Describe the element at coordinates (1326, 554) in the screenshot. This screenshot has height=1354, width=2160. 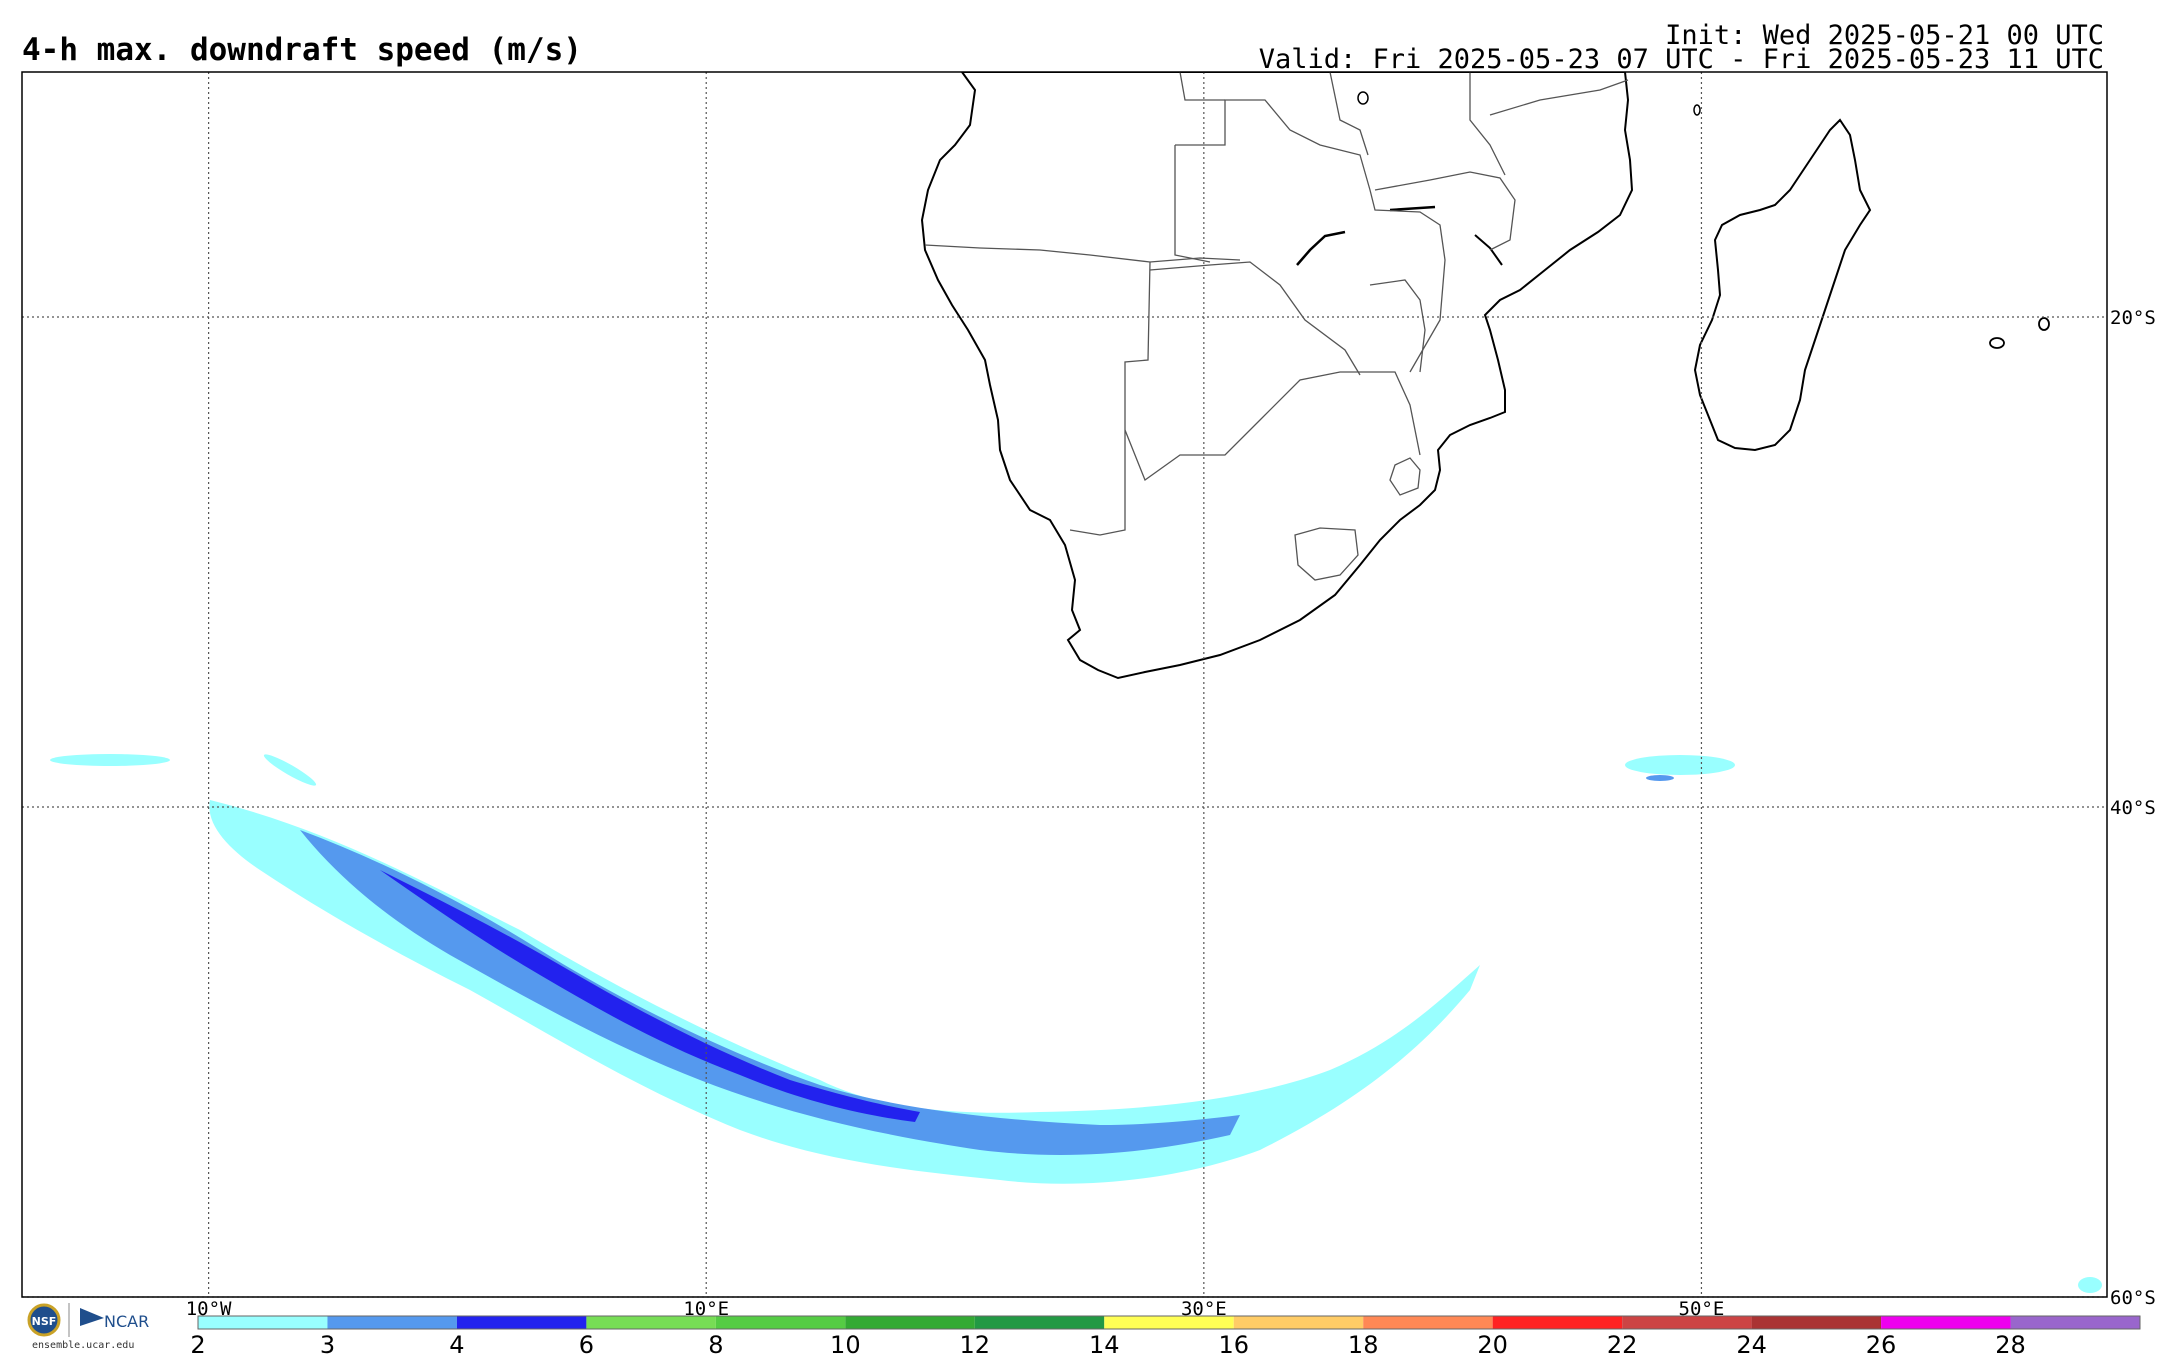
I see `lesotho-border` at that location.